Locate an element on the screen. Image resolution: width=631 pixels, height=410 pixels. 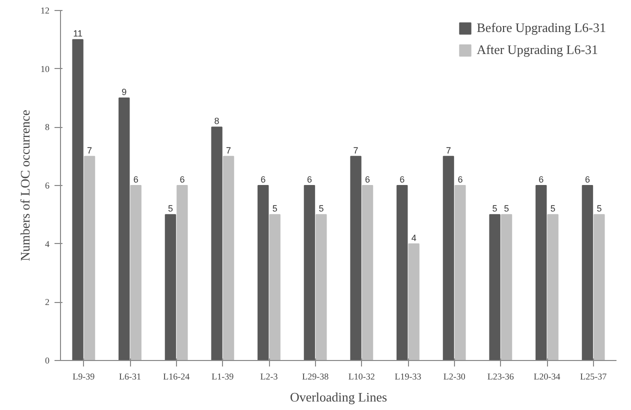
x-tick-label: L6-31 is located at coordinates (130, 377).